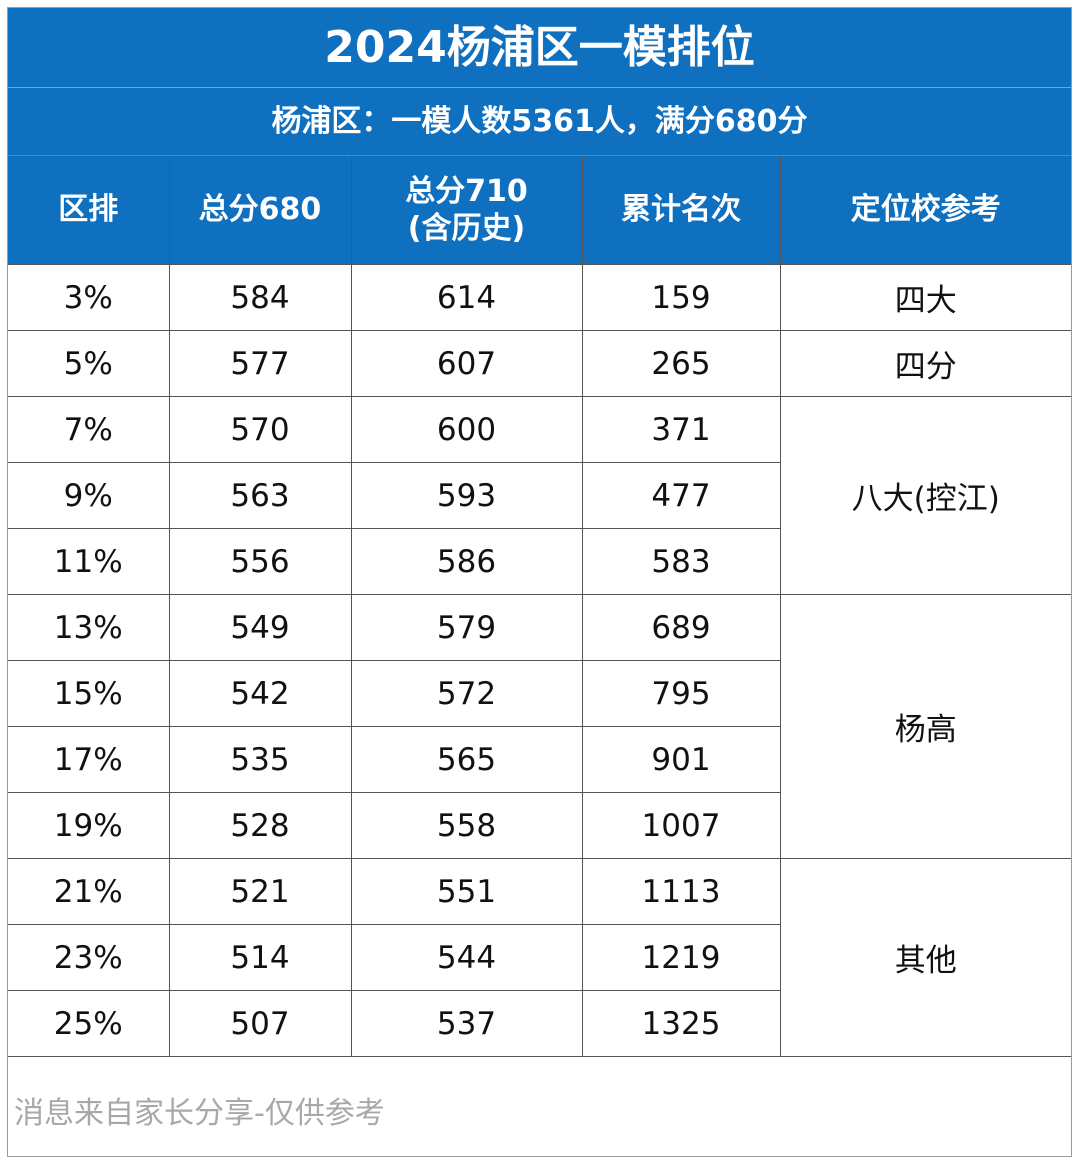 The height and width of the screenshot is (1163, 1080). I want to click on cell-total-680: 556, so click(260, 561).